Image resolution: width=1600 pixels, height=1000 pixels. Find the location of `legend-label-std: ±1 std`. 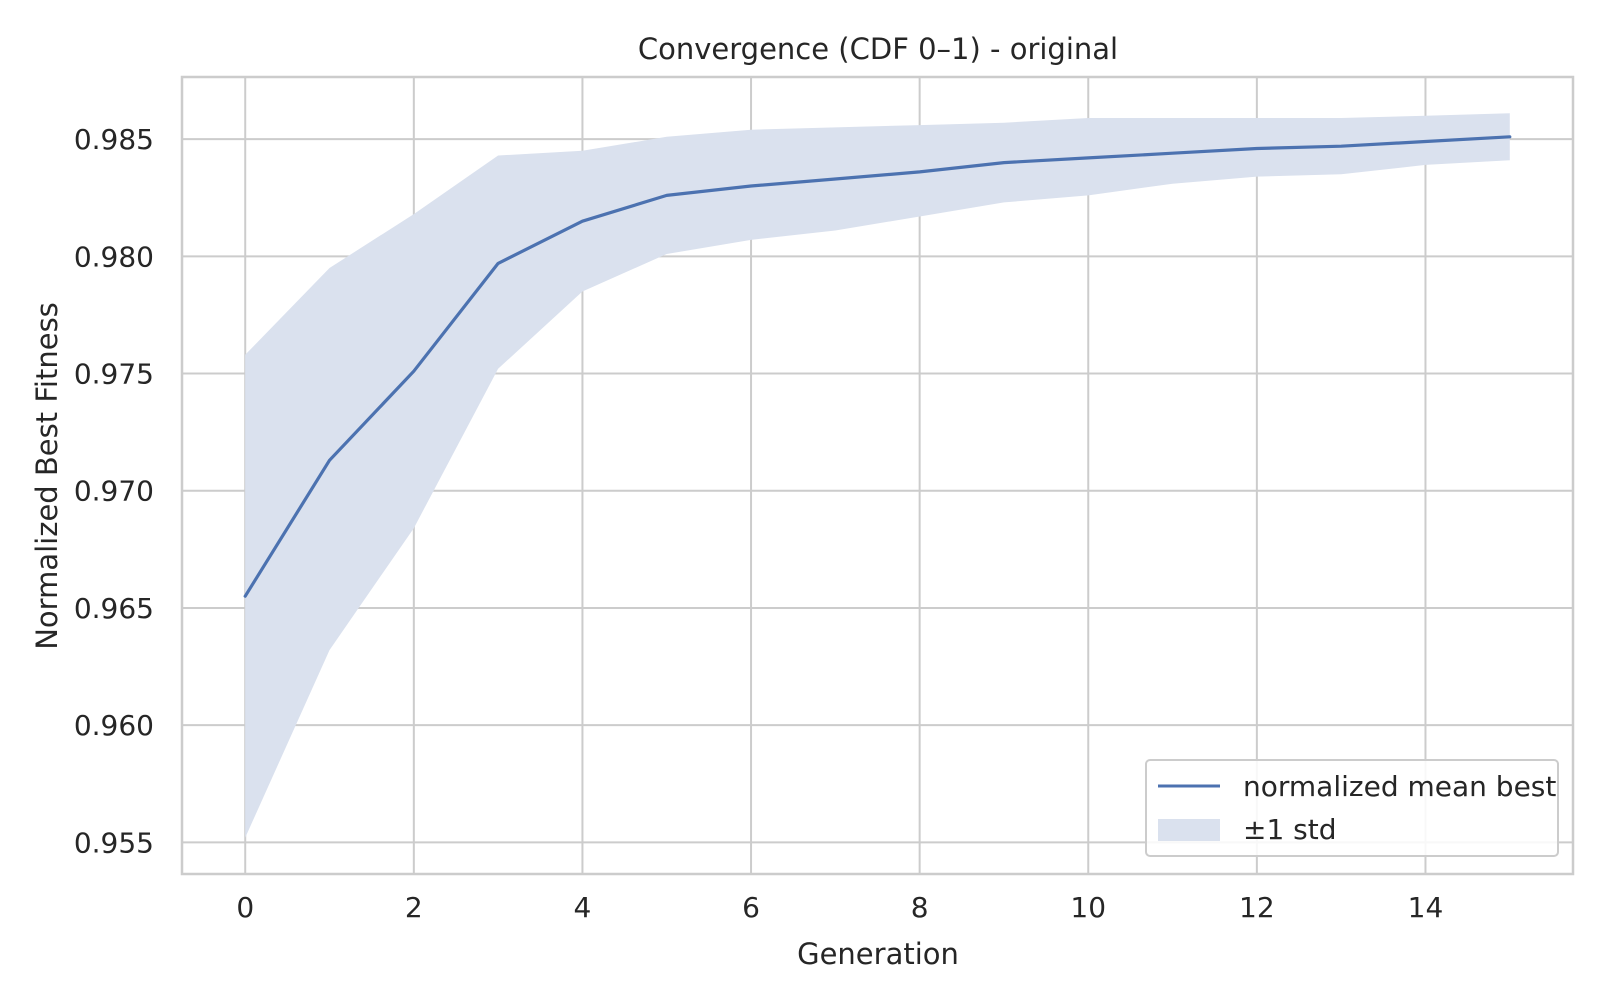

legend-label-std: ±1 std is located at coordinates (1290, 829).